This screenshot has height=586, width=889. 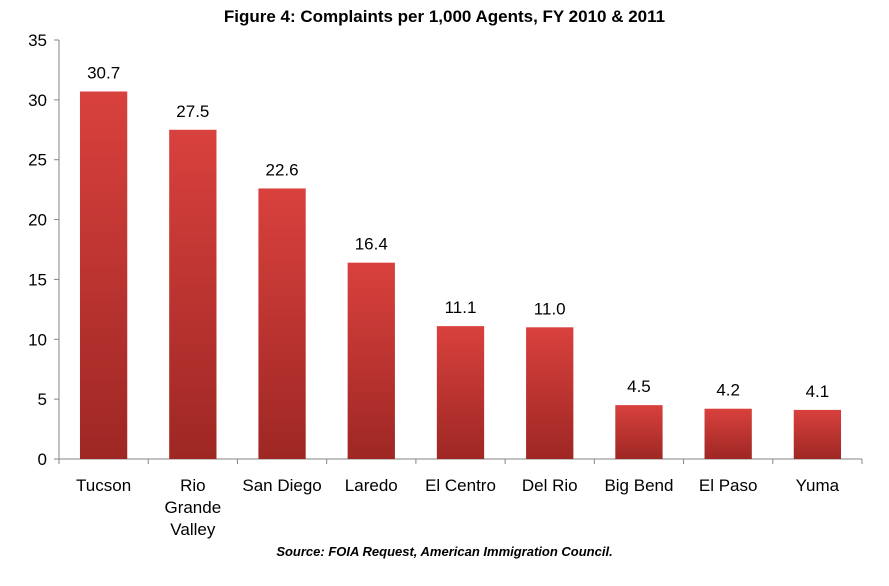 I want to click on y-tick-label: 0, so click(x=42, y=459).